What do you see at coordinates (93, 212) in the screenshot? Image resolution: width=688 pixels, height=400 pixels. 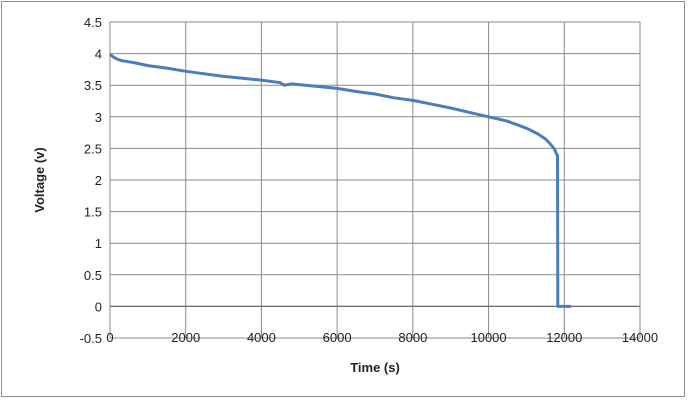 I see `y-tick-label-6: 1.5` at bounding box center [93, 212].